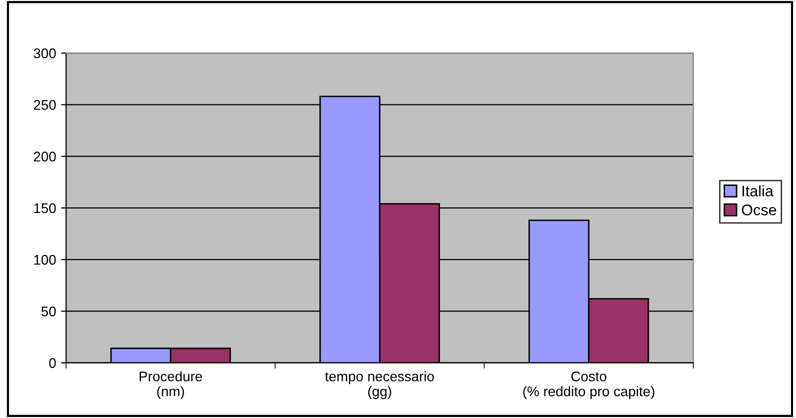 The height and width of the screenshot is (418, 796). What do you see at coordinates (759, 210) in the screenshot?
I see `legend-label: Ocse` at bounding box center [759, 210].